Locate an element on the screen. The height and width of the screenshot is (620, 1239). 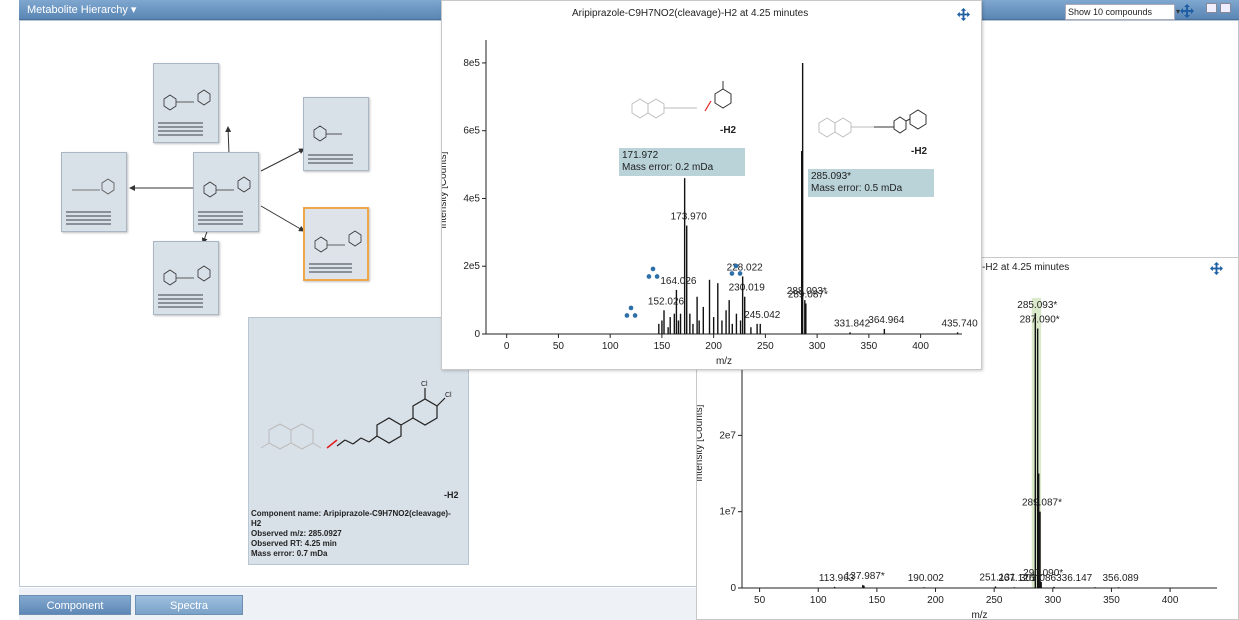
metabolite-node-parent is located at coordinates (226, 192).